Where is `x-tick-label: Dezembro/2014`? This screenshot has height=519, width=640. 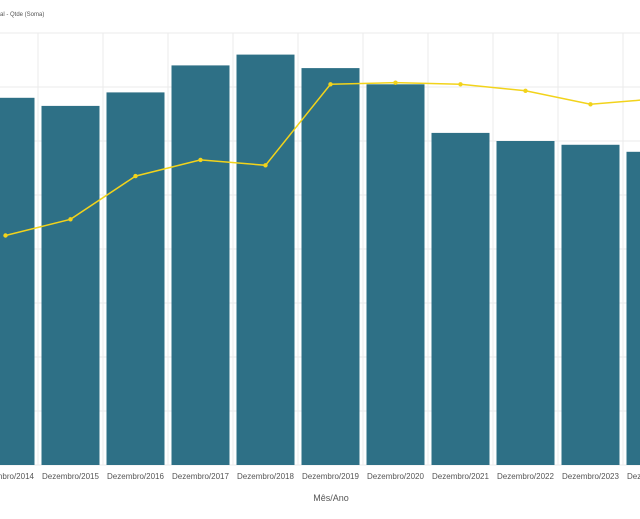 x-tick-label: Dezembro/2014 is located at coordinates (17, 476).